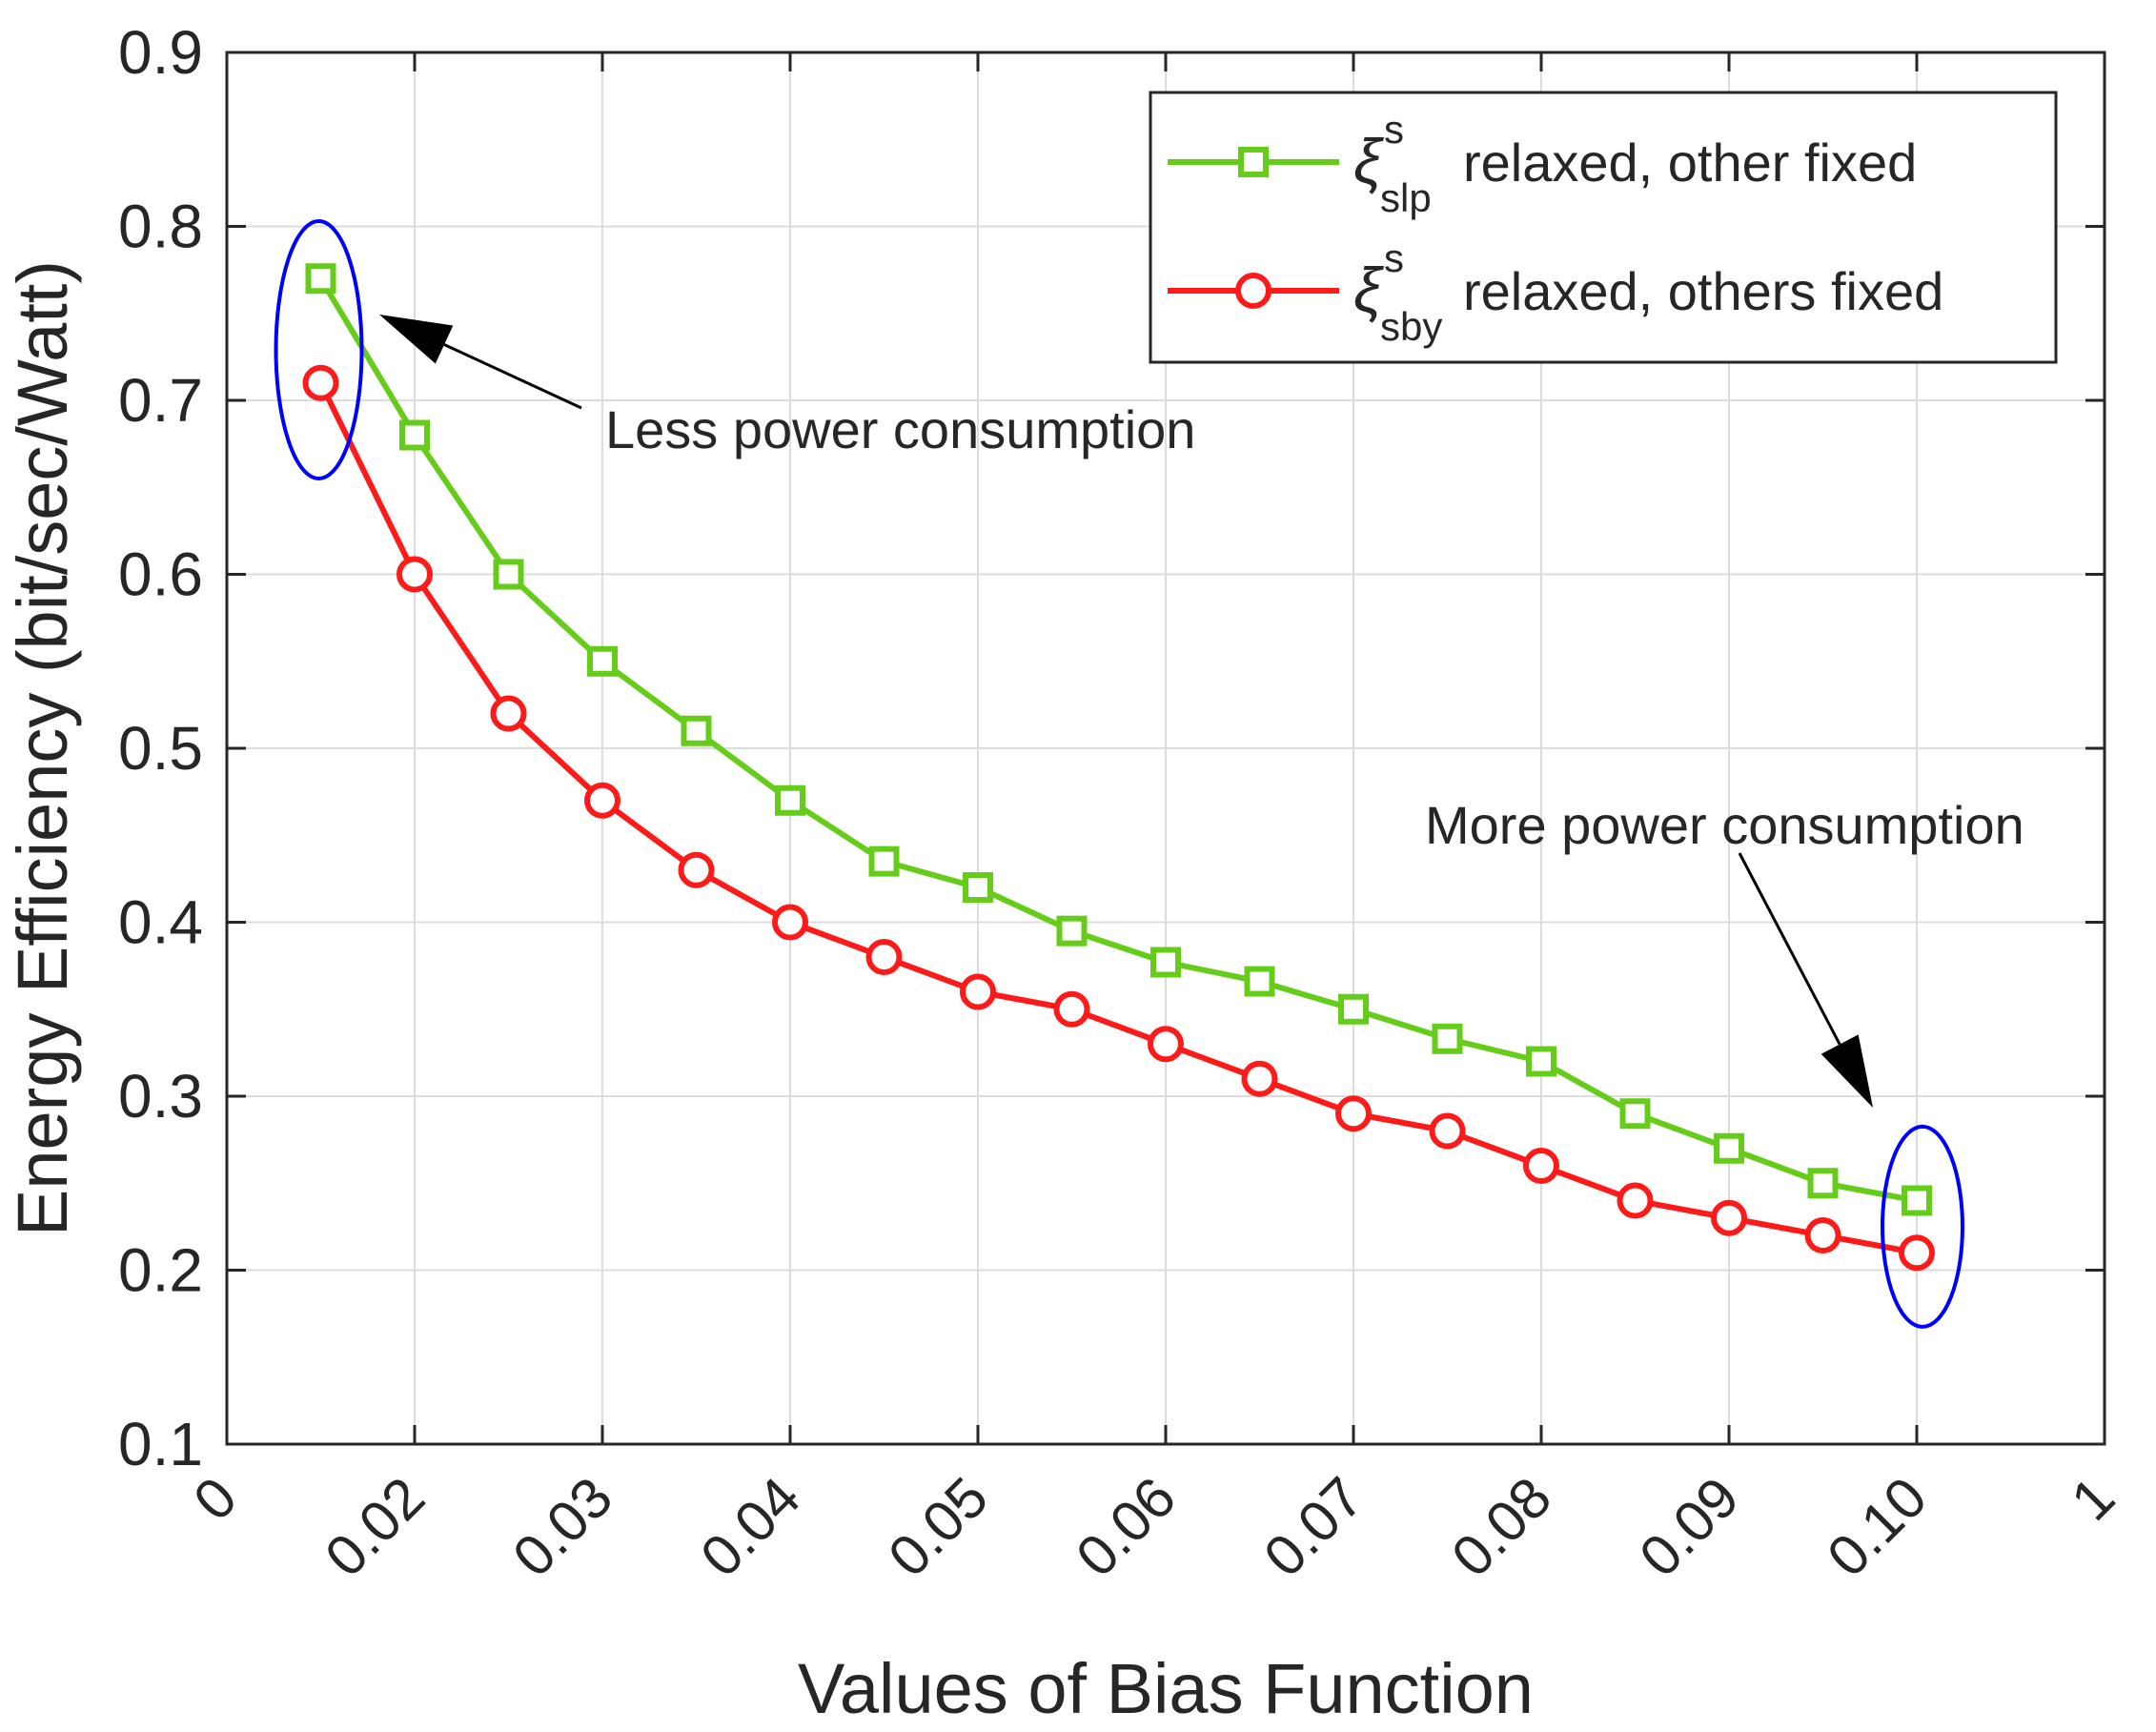 Image resolution: width=2156 pixels, height=1732 pixels. I want to click on y-axis-label: Energy Efficiency (bit/sec/Watt), so click(43, 748).